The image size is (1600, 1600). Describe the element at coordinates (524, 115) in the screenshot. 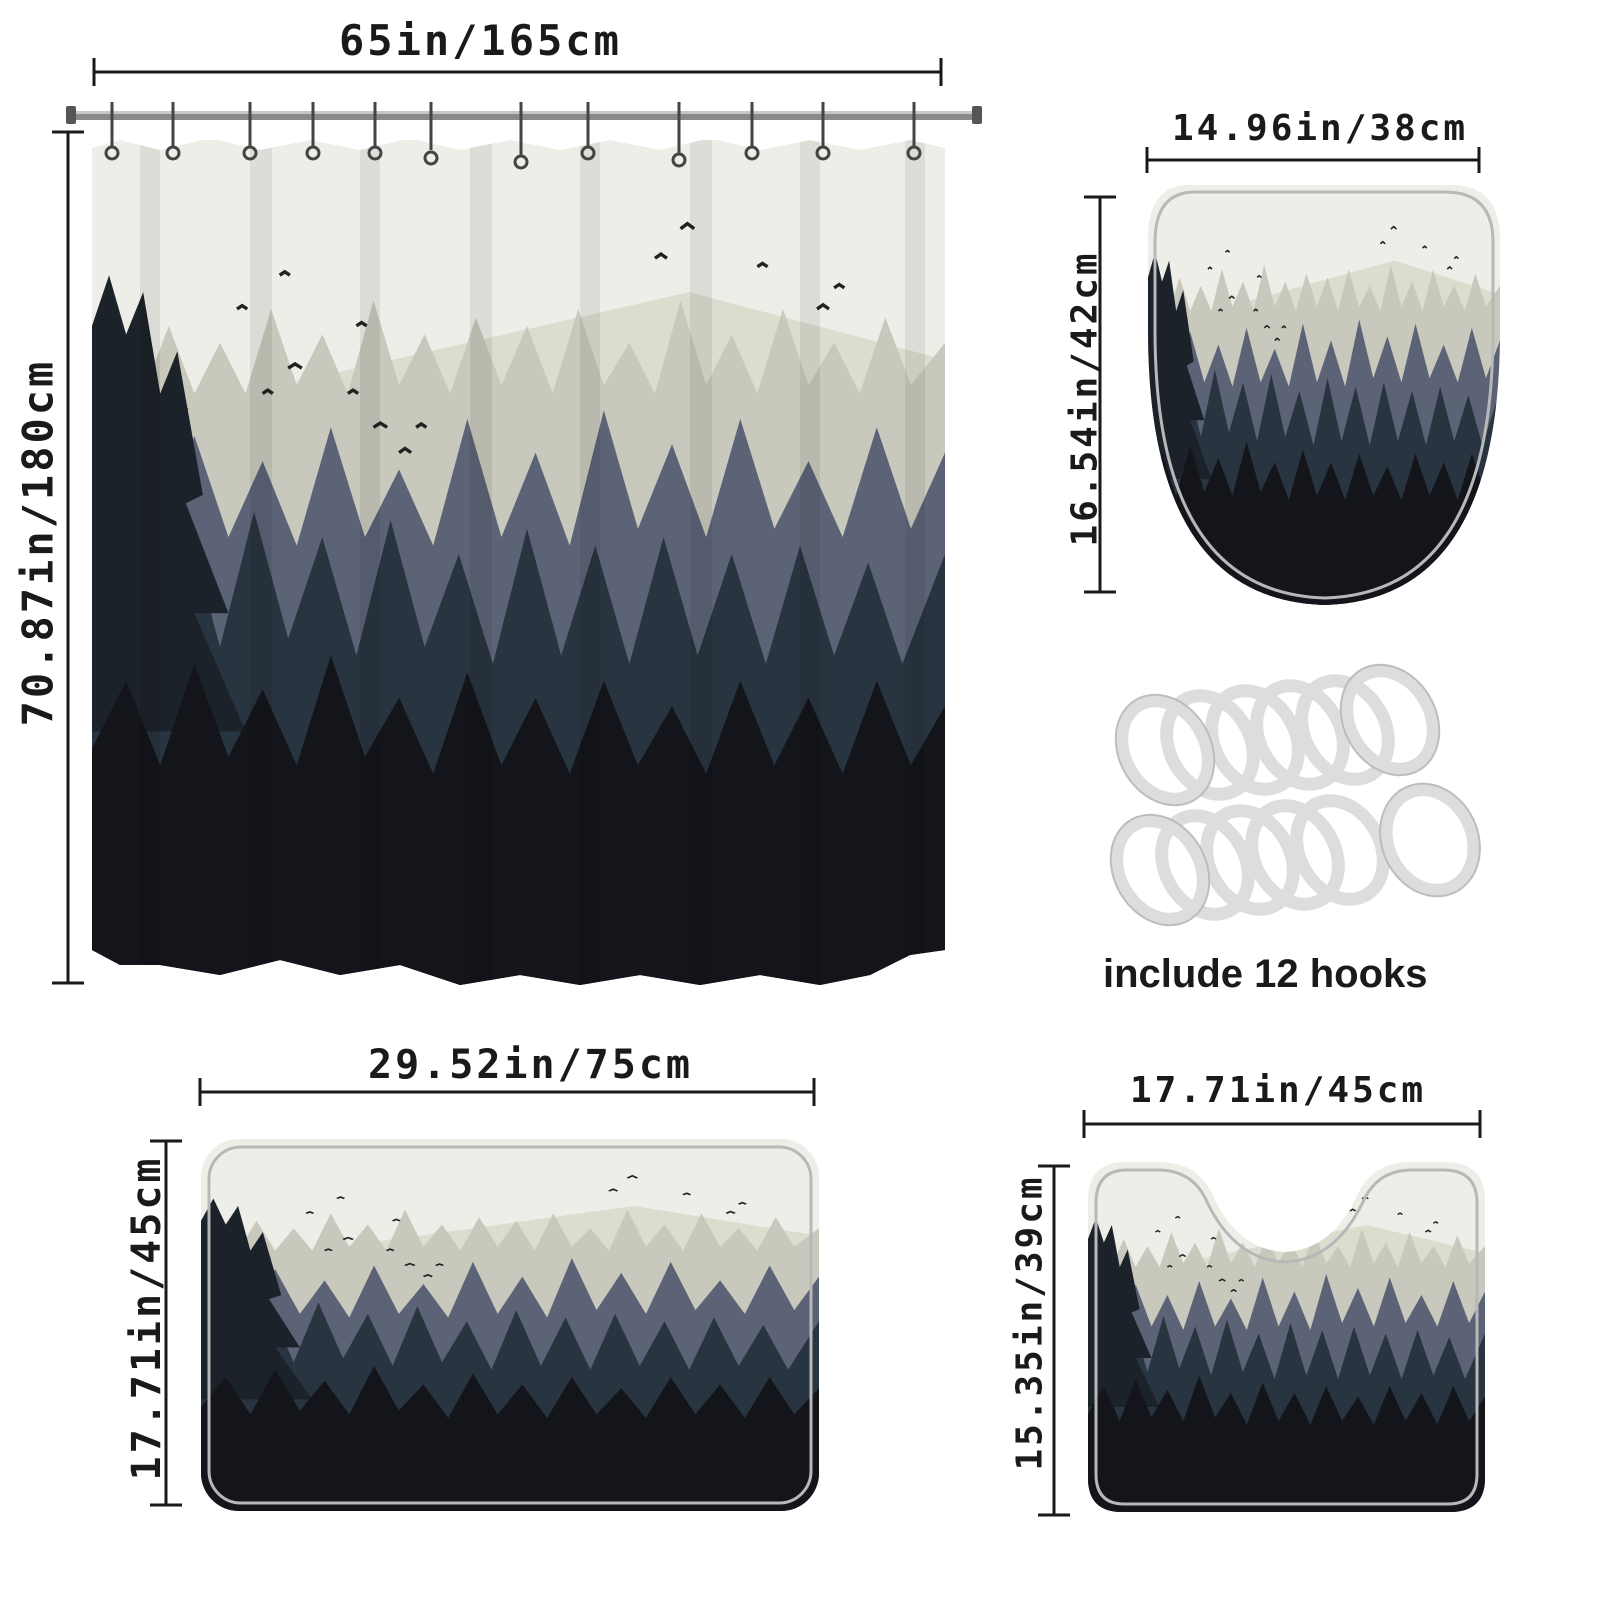

I see `curtain-rod` at that location.